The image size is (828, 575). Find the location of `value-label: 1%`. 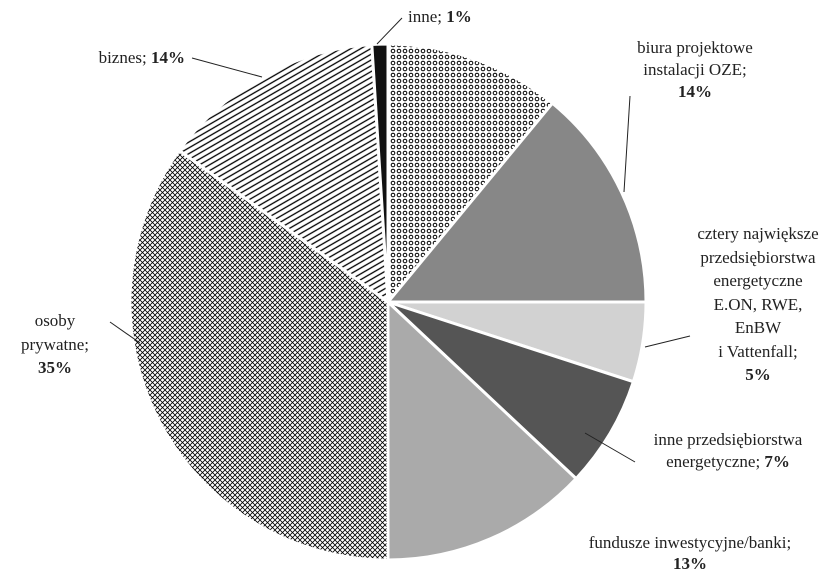

value-label: 1% is located at coordinates (459, 16).